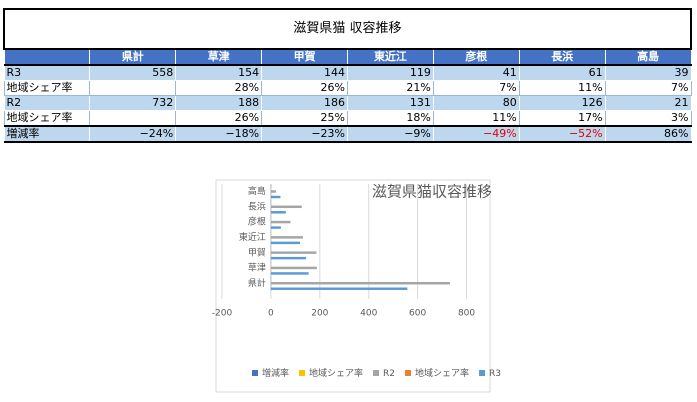 The width and height of the screenshot is (697, 402). I want to click on table-cell: 732, so click(133, 103).